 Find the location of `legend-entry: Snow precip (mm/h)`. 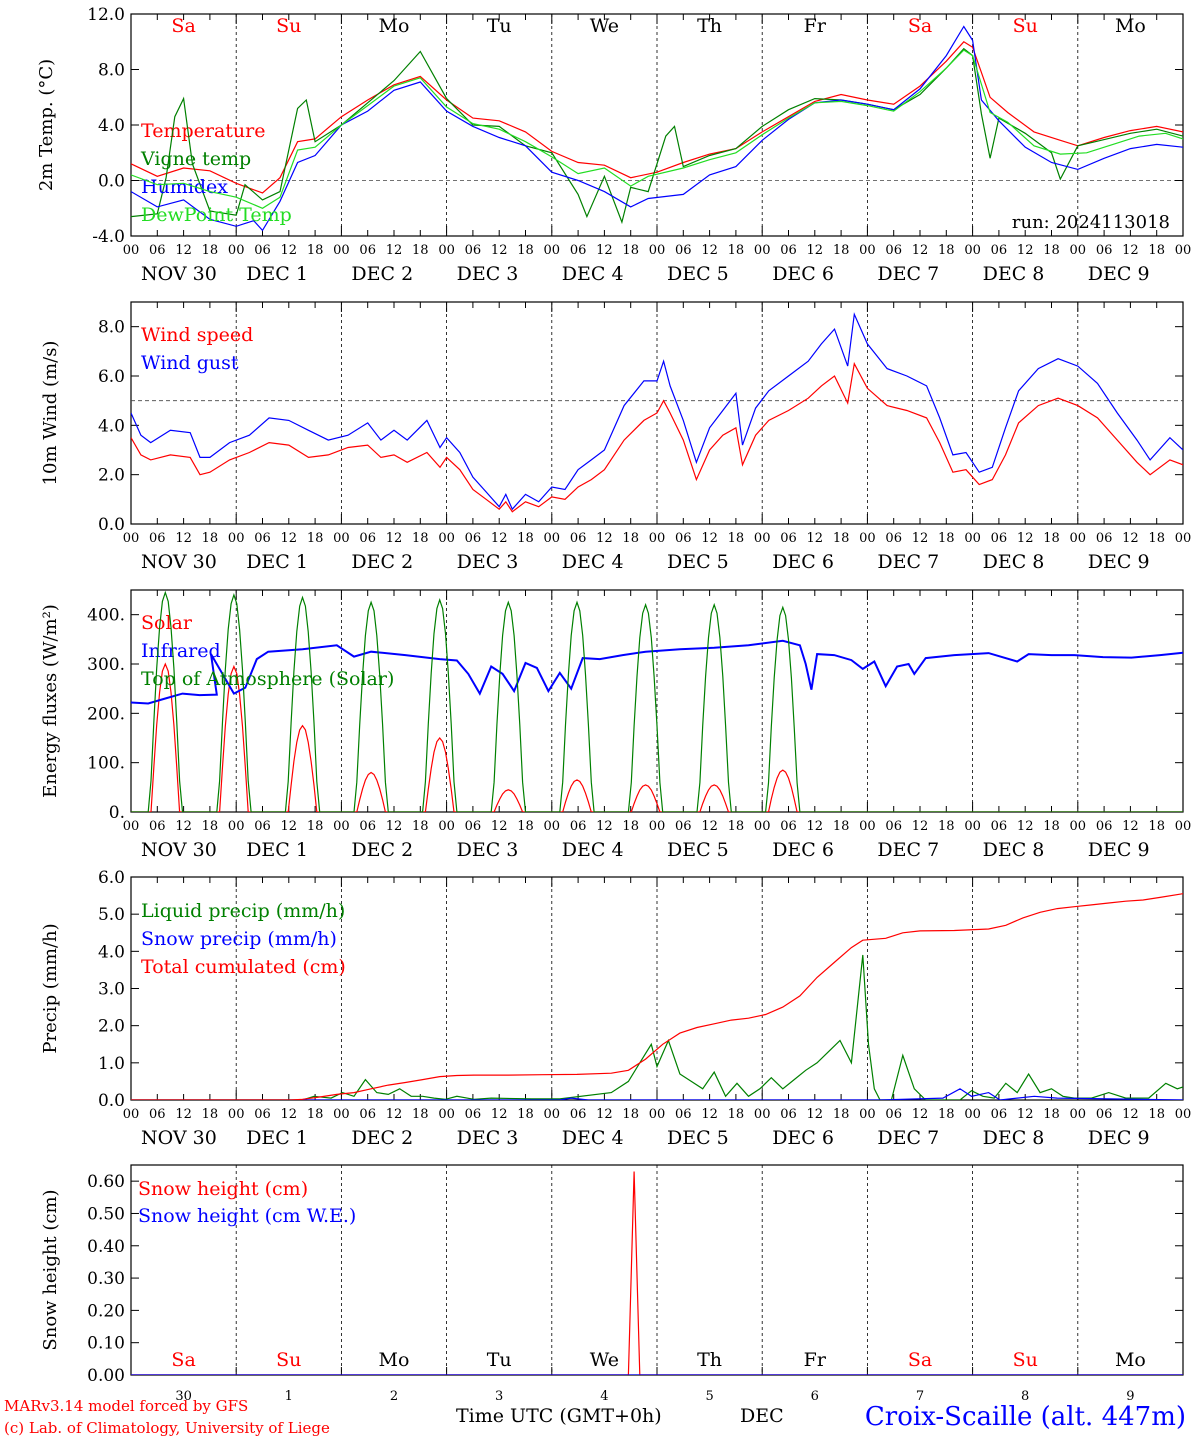

legend-entry: Snow precip (mm/h) is located at coordinates (239, 939).